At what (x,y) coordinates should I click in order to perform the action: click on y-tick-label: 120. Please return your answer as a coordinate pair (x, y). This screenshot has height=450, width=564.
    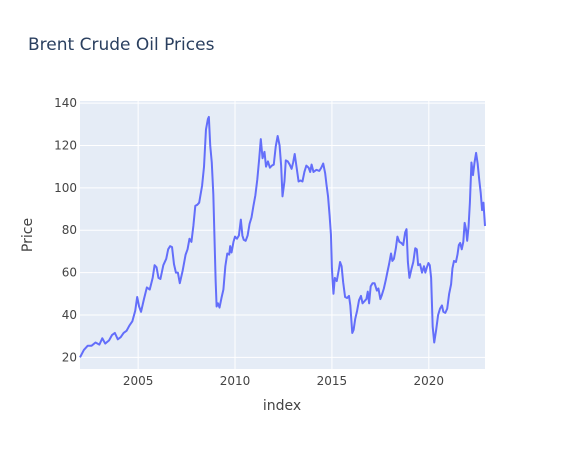
    Looking at the image, I should click on (65, 145).